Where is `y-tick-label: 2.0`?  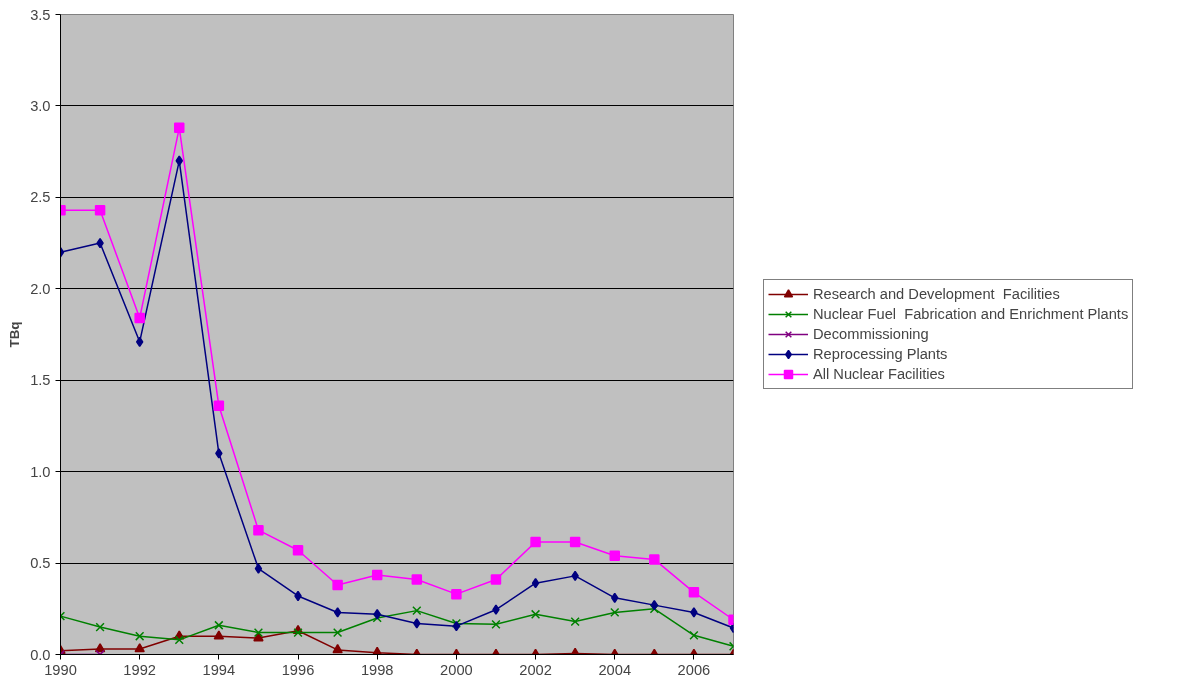
y-tick-label: 2.0 is located at coordinates (40, 288).